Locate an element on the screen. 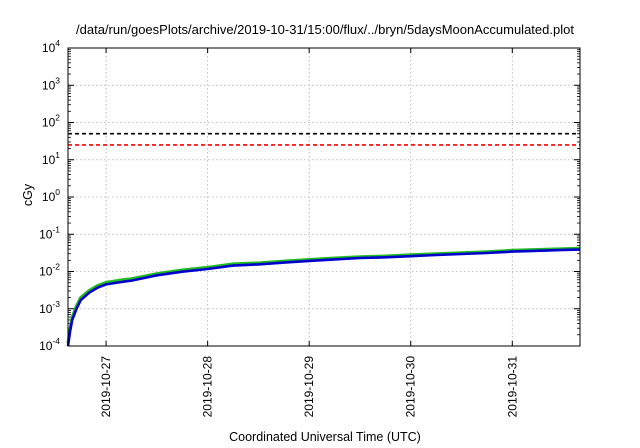  y-tick-label: 10⁻¹ is located at coordinates (49, 232).